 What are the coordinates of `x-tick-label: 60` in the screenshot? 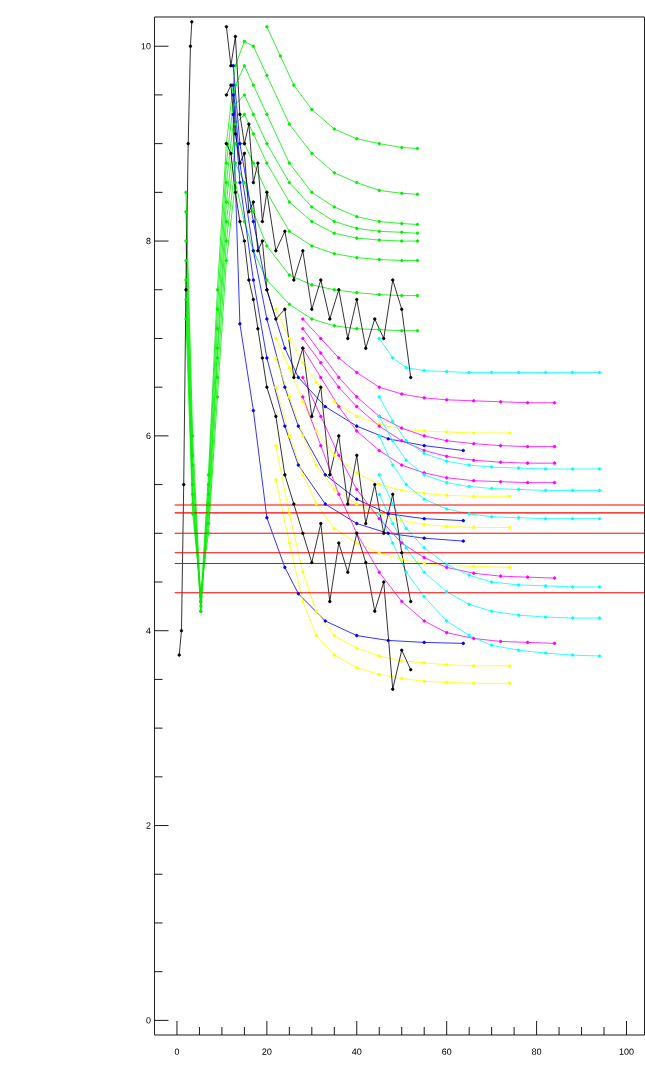 It's located at (447, 1051).